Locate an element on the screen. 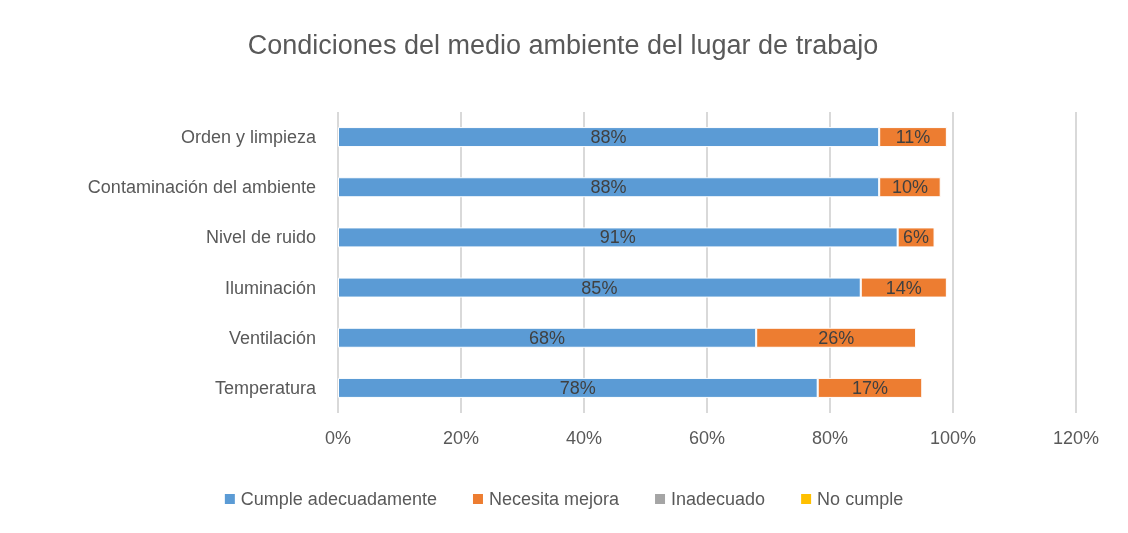 This screenshot has height=533, width=1128. y-tick-label: Nivel de ruido is located at coordinates (260, 237).